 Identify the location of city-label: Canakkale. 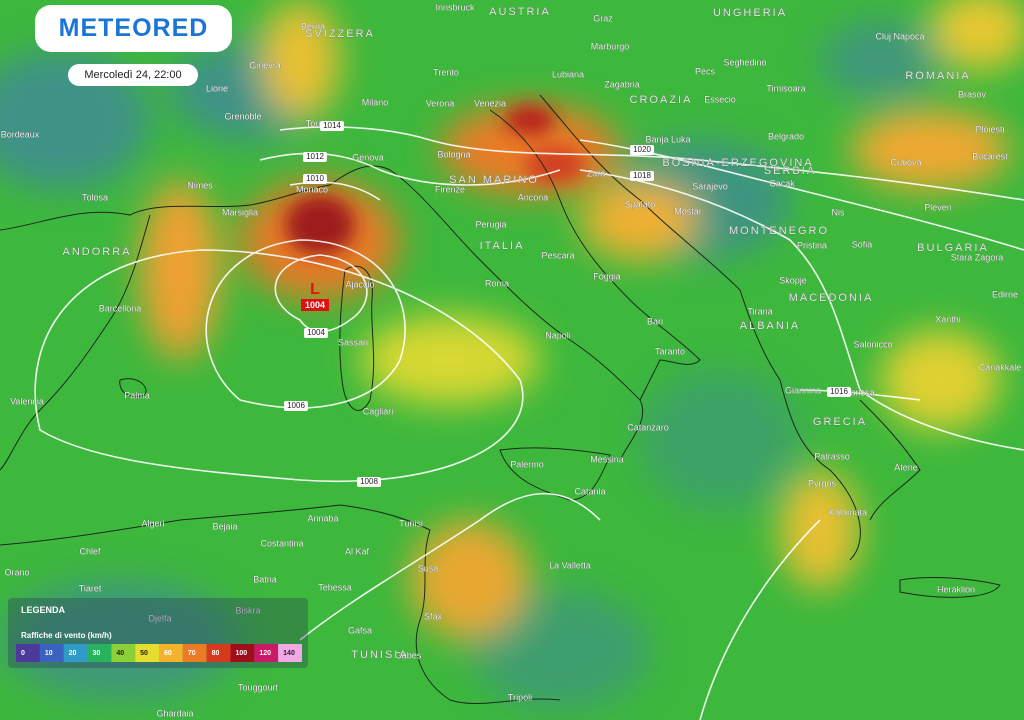
(1000, 367).